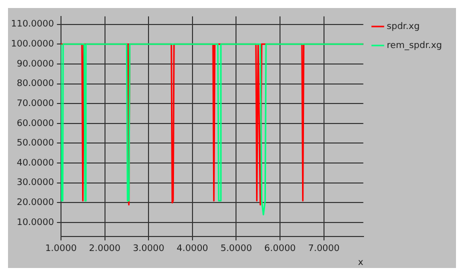  I want to click on y-tick-label: 10.0000, so click(35, 223).